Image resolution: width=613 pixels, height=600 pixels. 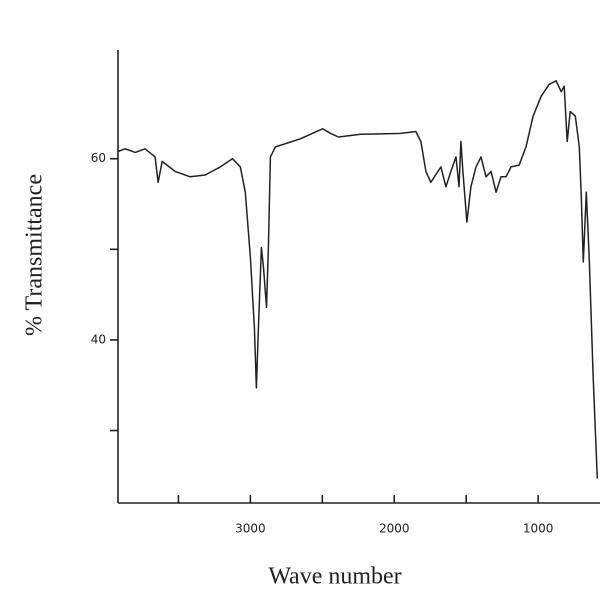 I want to click on x-tick-label: 1000, so click(x=538, y=529).